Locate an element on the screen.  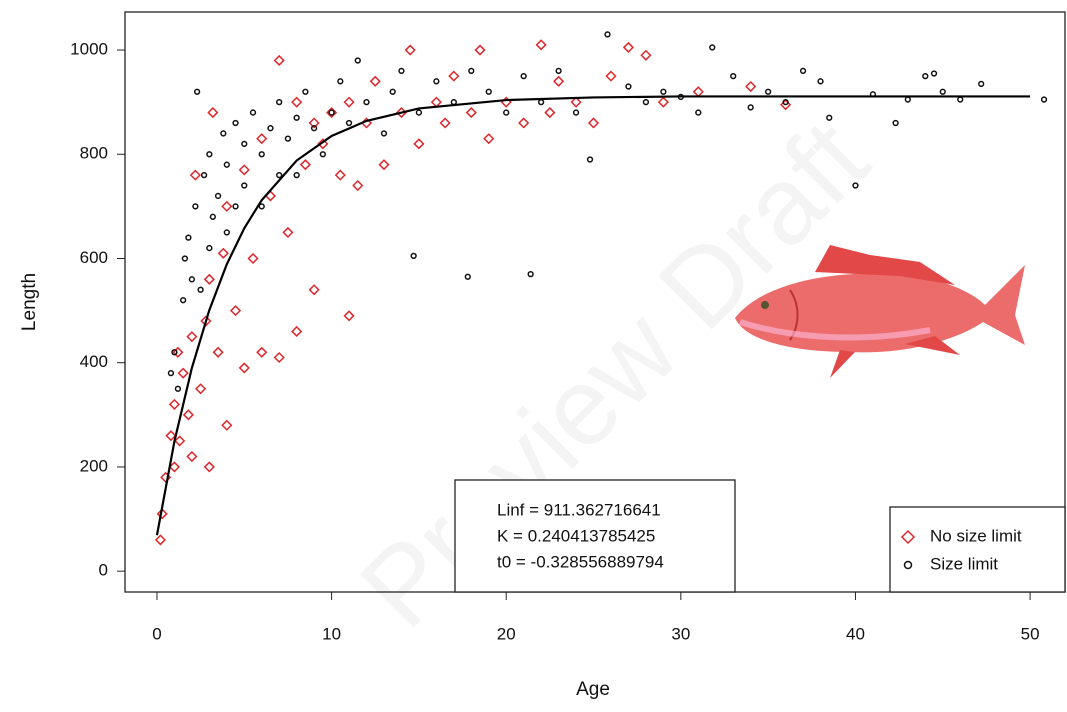
x-tick-label: 50 is located at coordinates (1030, 633).